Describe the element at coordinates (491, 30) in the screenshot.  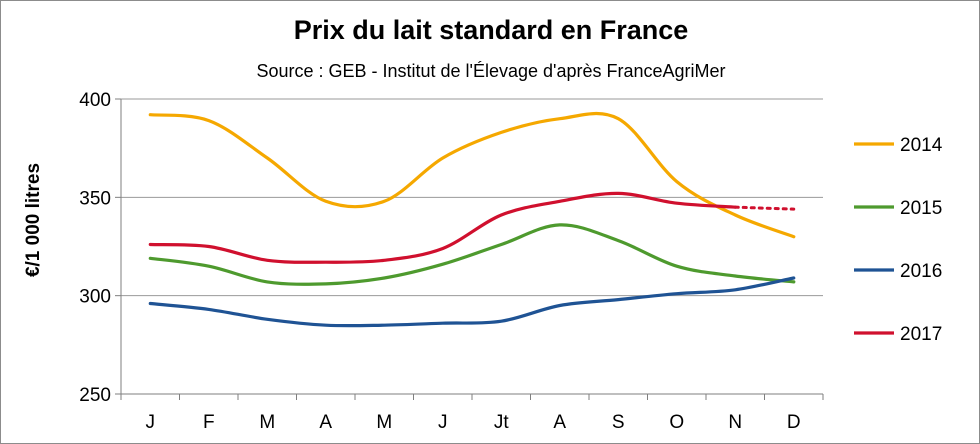
I see `chart-title: Prix du lait standard en France` at that location.